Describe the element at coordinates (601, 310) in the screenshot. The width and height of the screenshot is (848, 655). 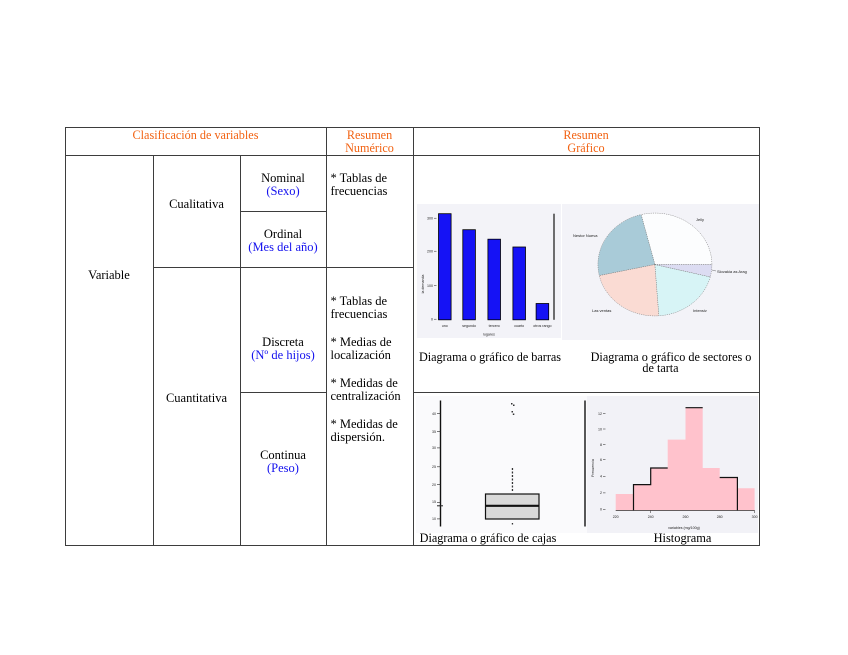
I see `svg-text: Las ventas` at that location.